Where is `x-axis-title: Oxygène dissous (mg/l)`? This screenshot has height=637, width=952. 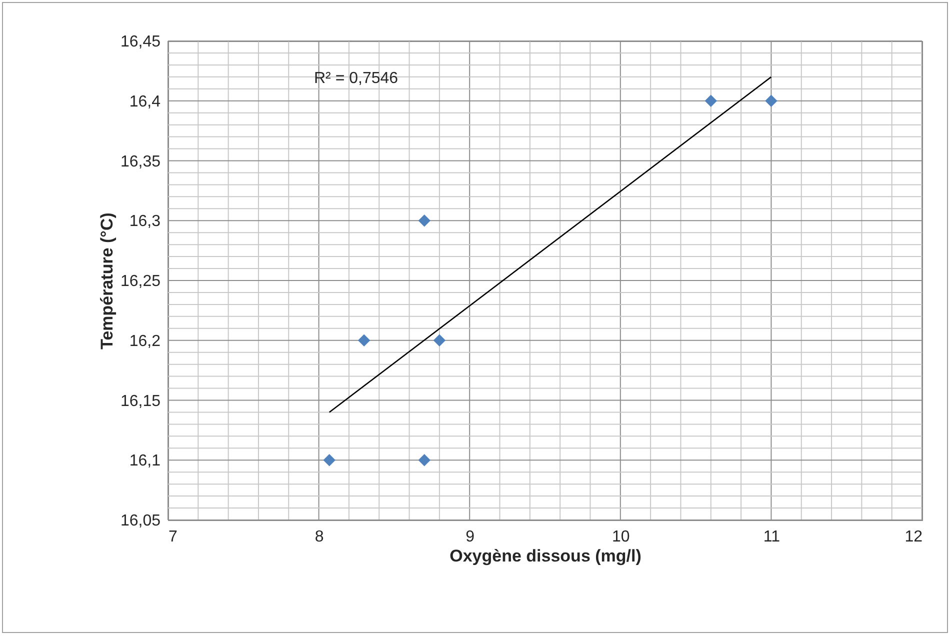 x-axis-title: Oxygène dissous (mg/l) is located at coordinates (546, 556).